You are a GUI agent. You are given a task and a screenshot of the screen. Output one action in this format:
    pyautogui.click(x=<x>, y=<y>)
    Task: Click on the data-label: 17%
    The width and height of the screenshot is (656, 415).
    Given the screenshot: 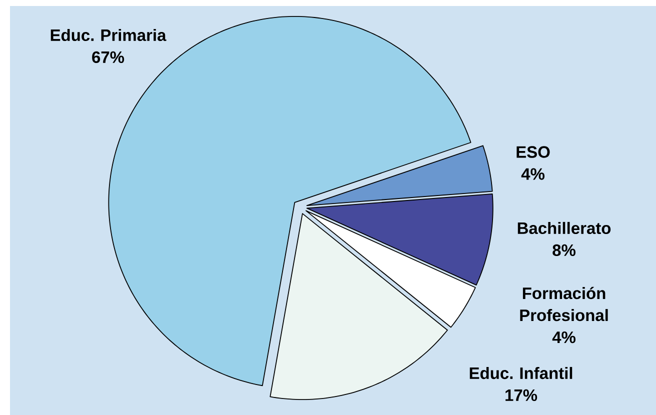 What is the action you would take?
    pyautogui.click(x=522, y=395)
    